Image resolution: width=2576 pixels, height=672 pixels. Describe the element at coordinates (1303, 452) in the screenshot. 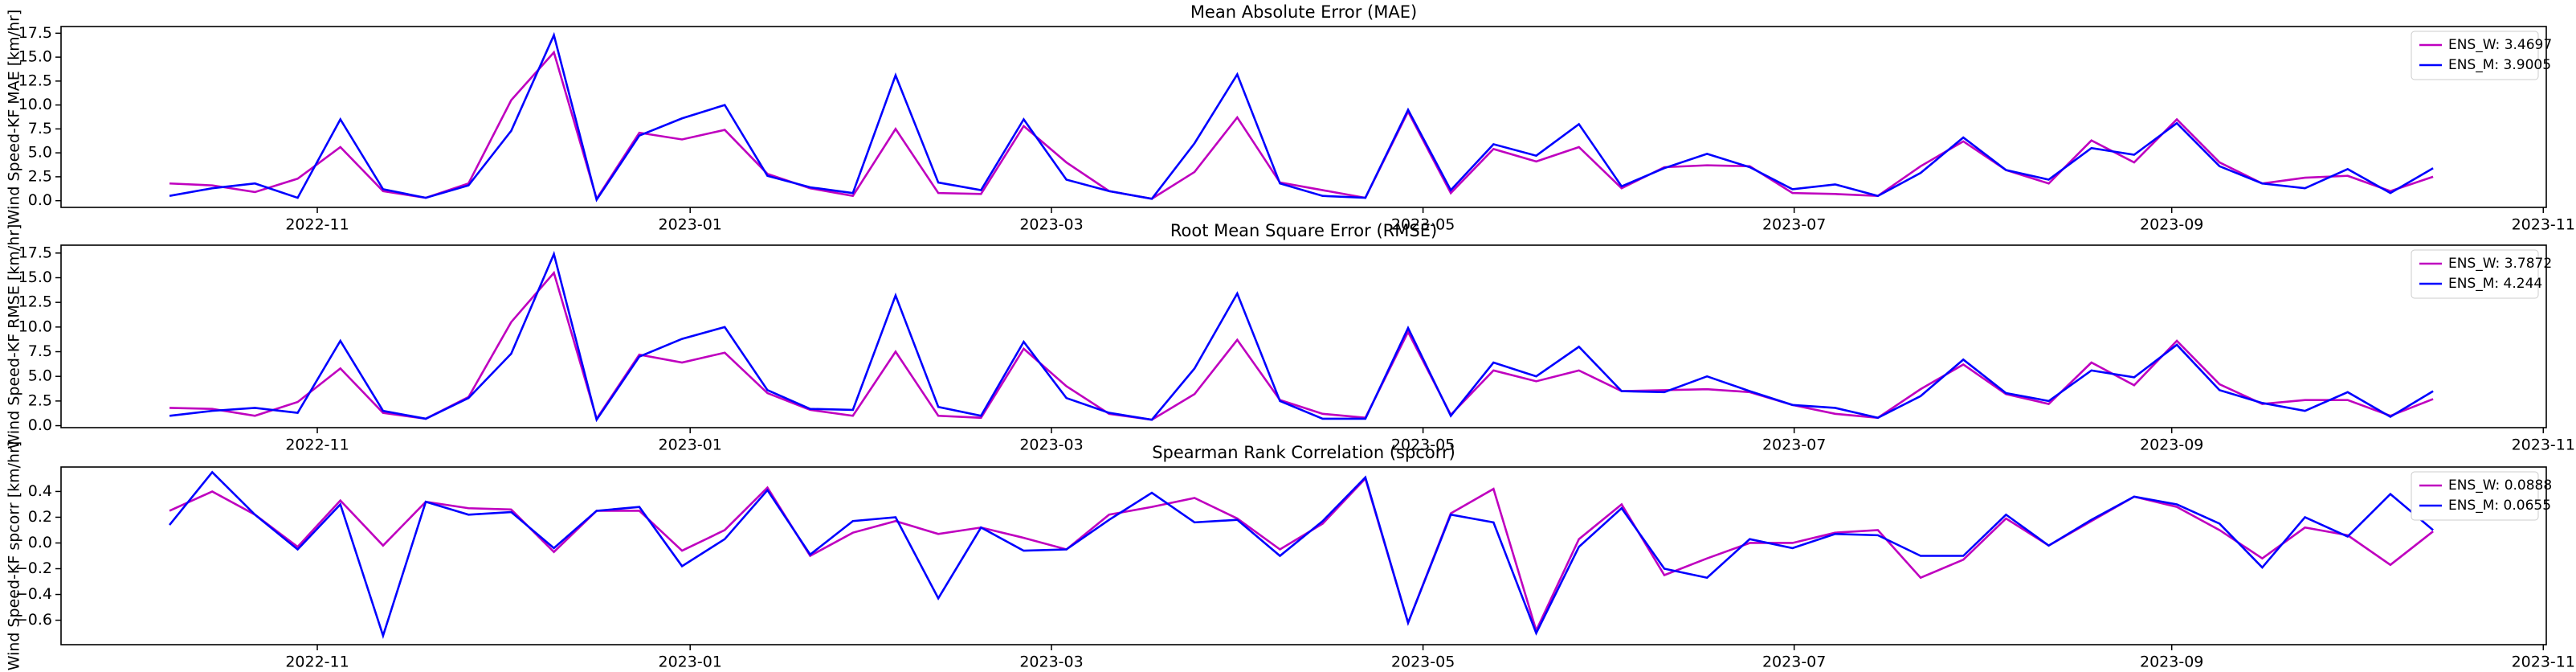

I see `chart-title: Spearman Rank Correlation (spcorr)` at that location.